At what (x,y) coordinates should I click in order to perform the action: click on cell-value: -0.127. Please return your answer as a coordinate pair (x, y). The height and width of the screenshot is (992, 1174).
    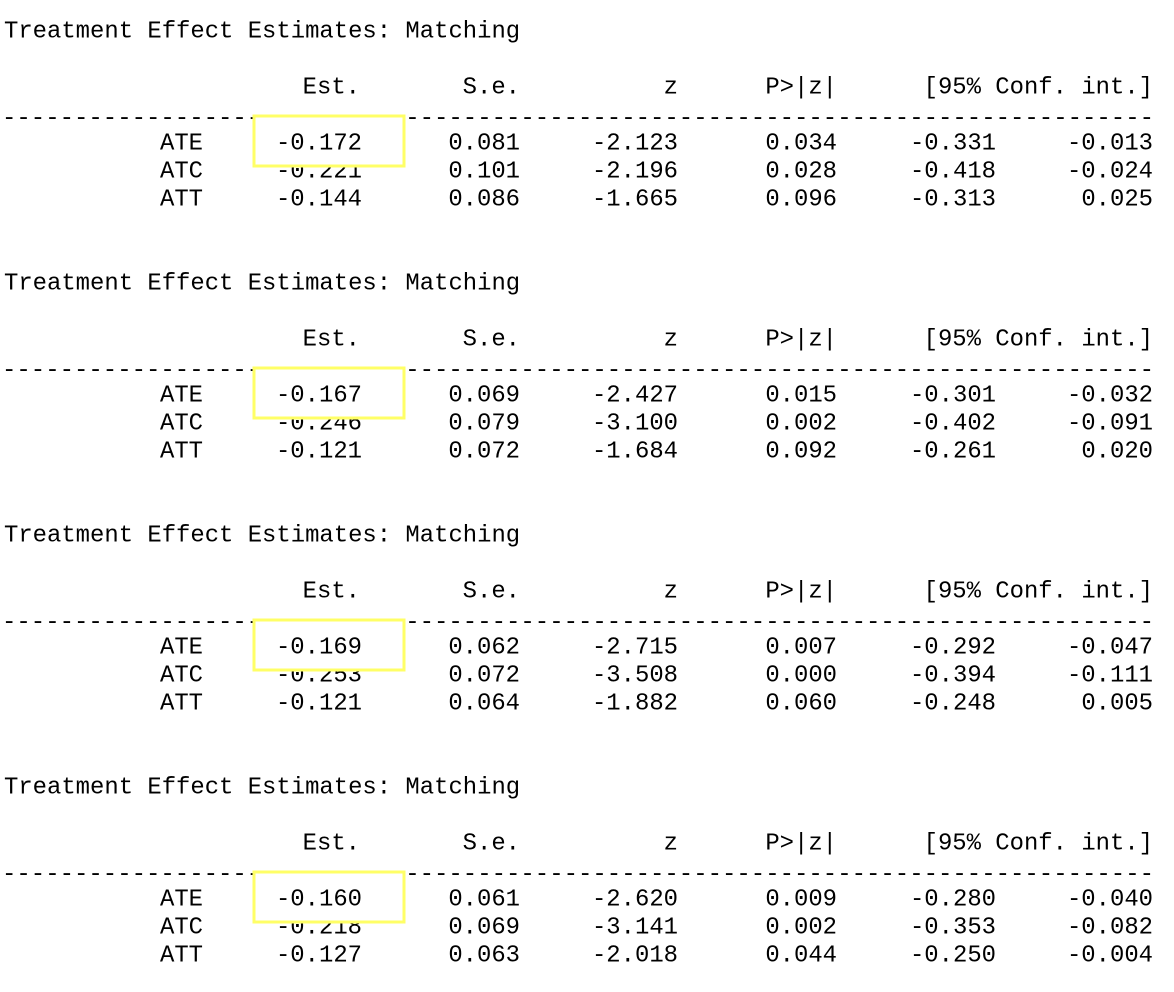
    Looking at the image, I should click on (319, 955).